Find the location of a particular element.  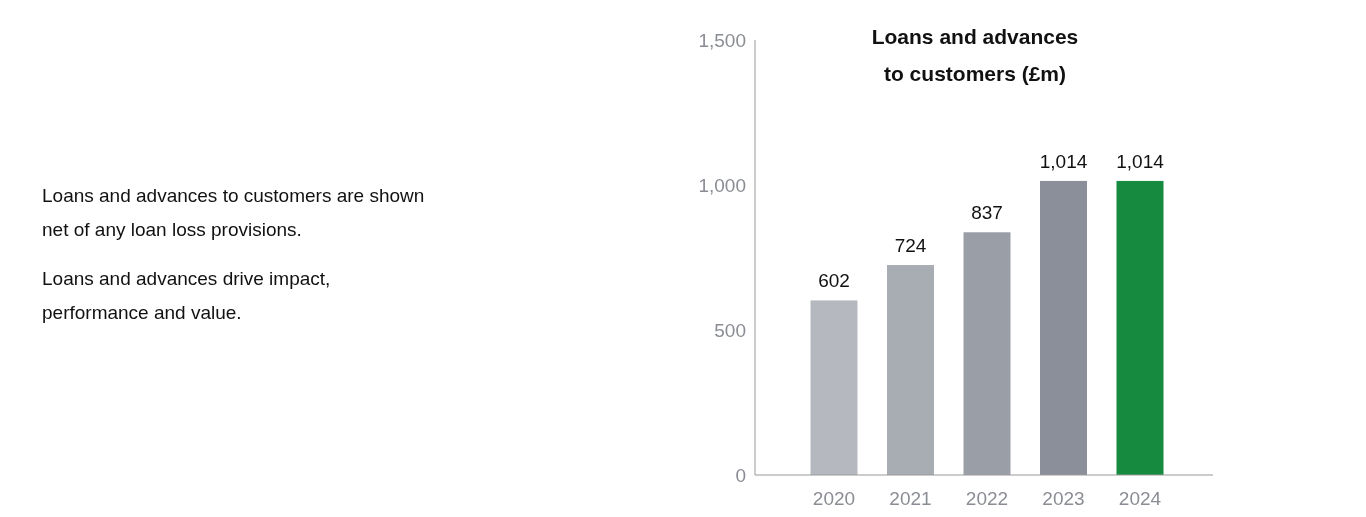

x-tick-label: 2024 is located at coordinates (1140, 498).